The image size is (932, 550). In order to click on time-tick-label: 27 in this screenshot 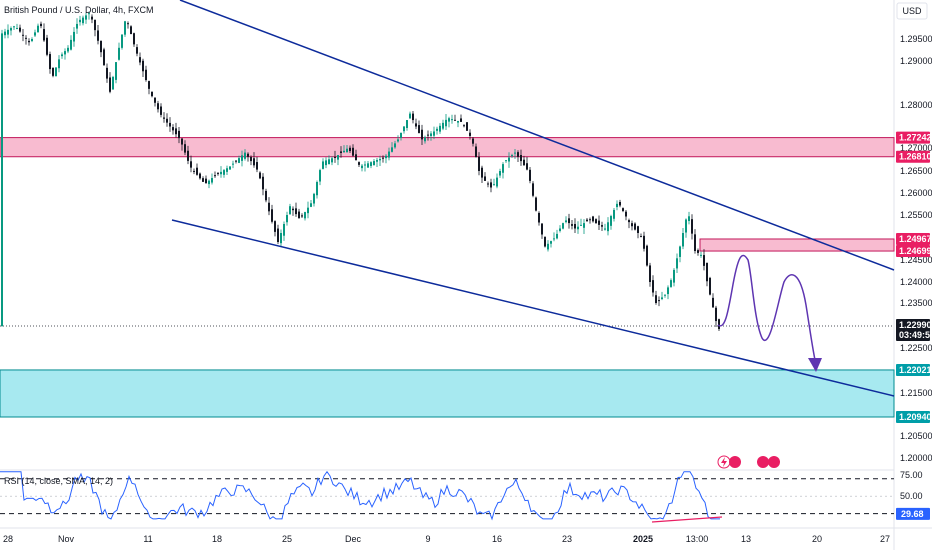, I will do `click(885, 539)`.